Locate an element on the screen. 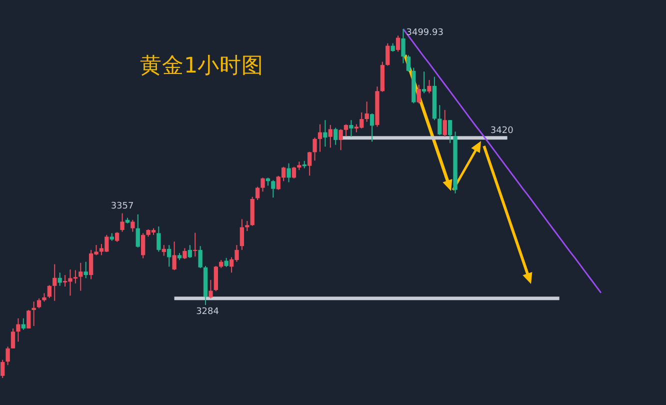 This screenshot has height=405, width=666. annotation: 3420 is located at coordinates (502, 131).